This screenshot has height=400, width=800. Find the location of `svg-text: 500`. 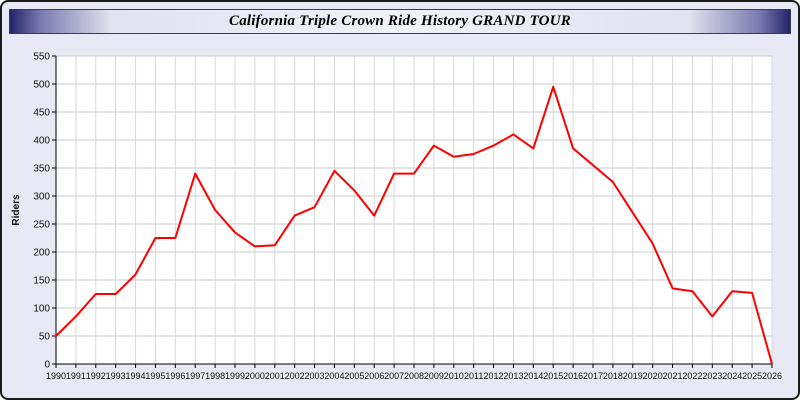

svg-text: 500 is located at coordinates (41, 85).